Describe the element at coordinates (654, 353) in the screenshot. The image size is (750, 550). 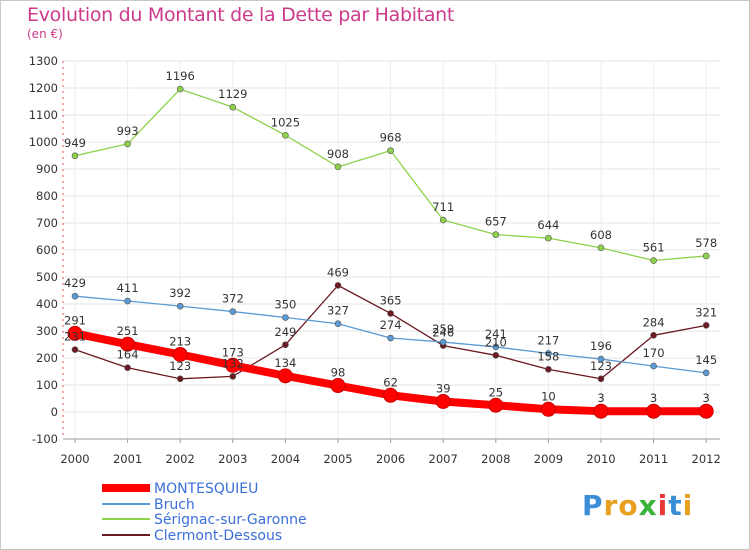
I see `data-label: 170` at that location.